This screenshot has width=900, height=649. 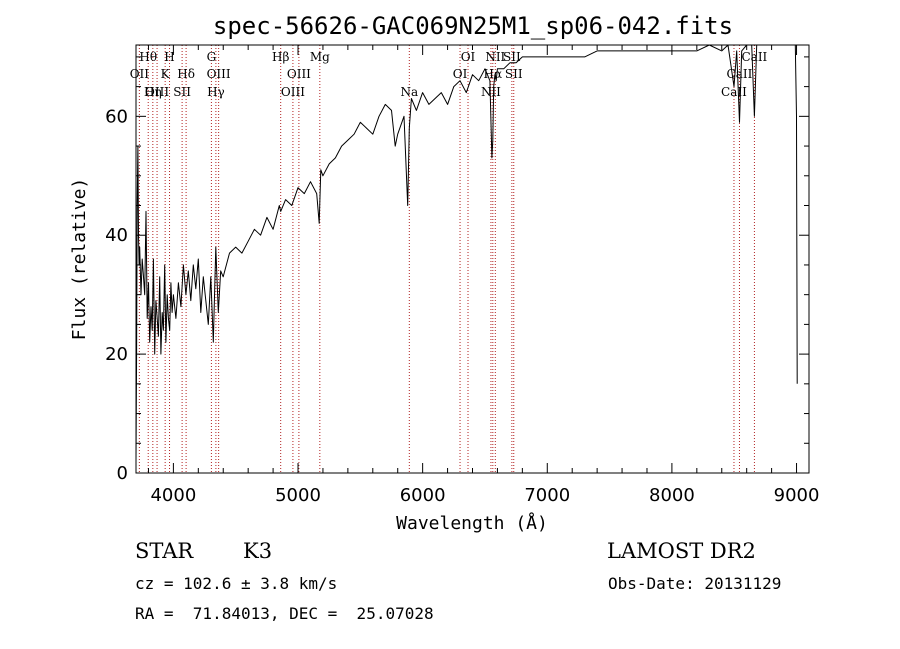 What do you see at coordinates (298, 495) in the screenshot?
I see `x-tick-label-1: 5000` at bounding box center [298, 495].